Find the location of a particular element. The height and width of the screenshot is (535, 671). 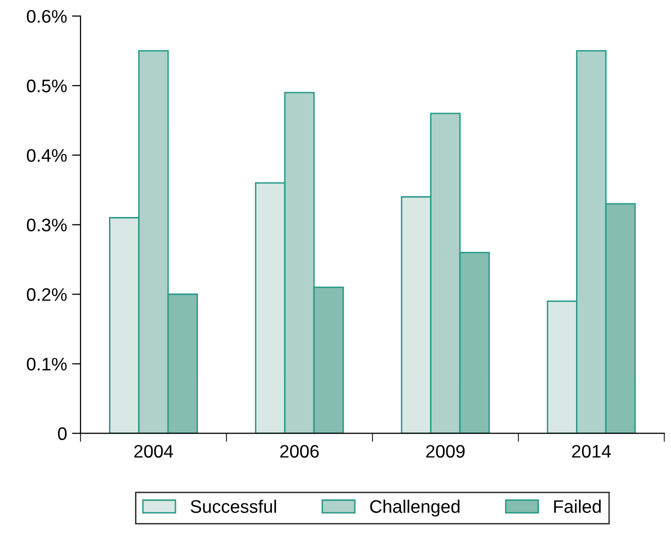

y-tick-label: 0.2% is located at coordinates (46, 294).